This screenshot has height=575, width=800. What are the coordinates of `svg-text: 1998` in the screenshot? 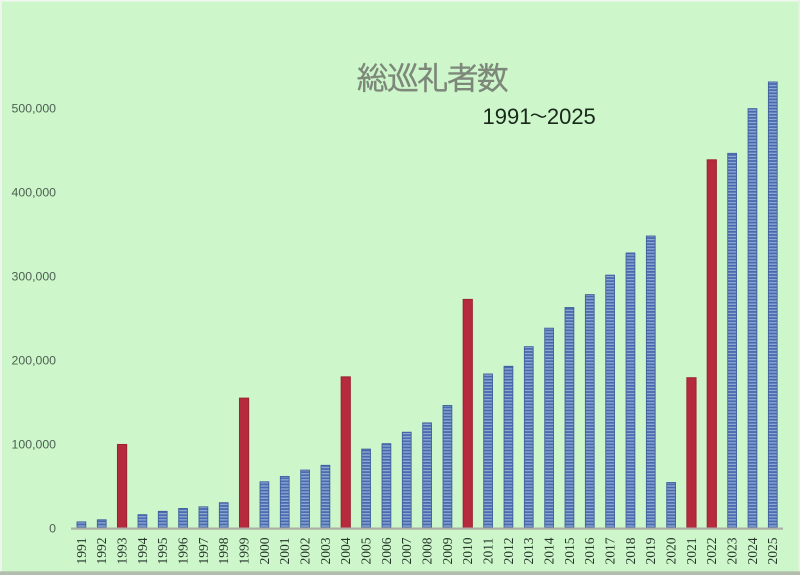 It's located at (223, 550).